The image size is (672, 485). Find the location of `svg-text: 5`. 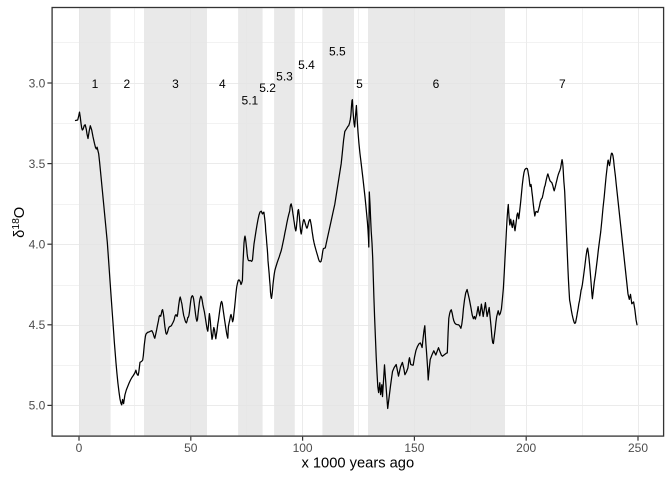

svg-text: 5 is located at coordinates (359, 84).